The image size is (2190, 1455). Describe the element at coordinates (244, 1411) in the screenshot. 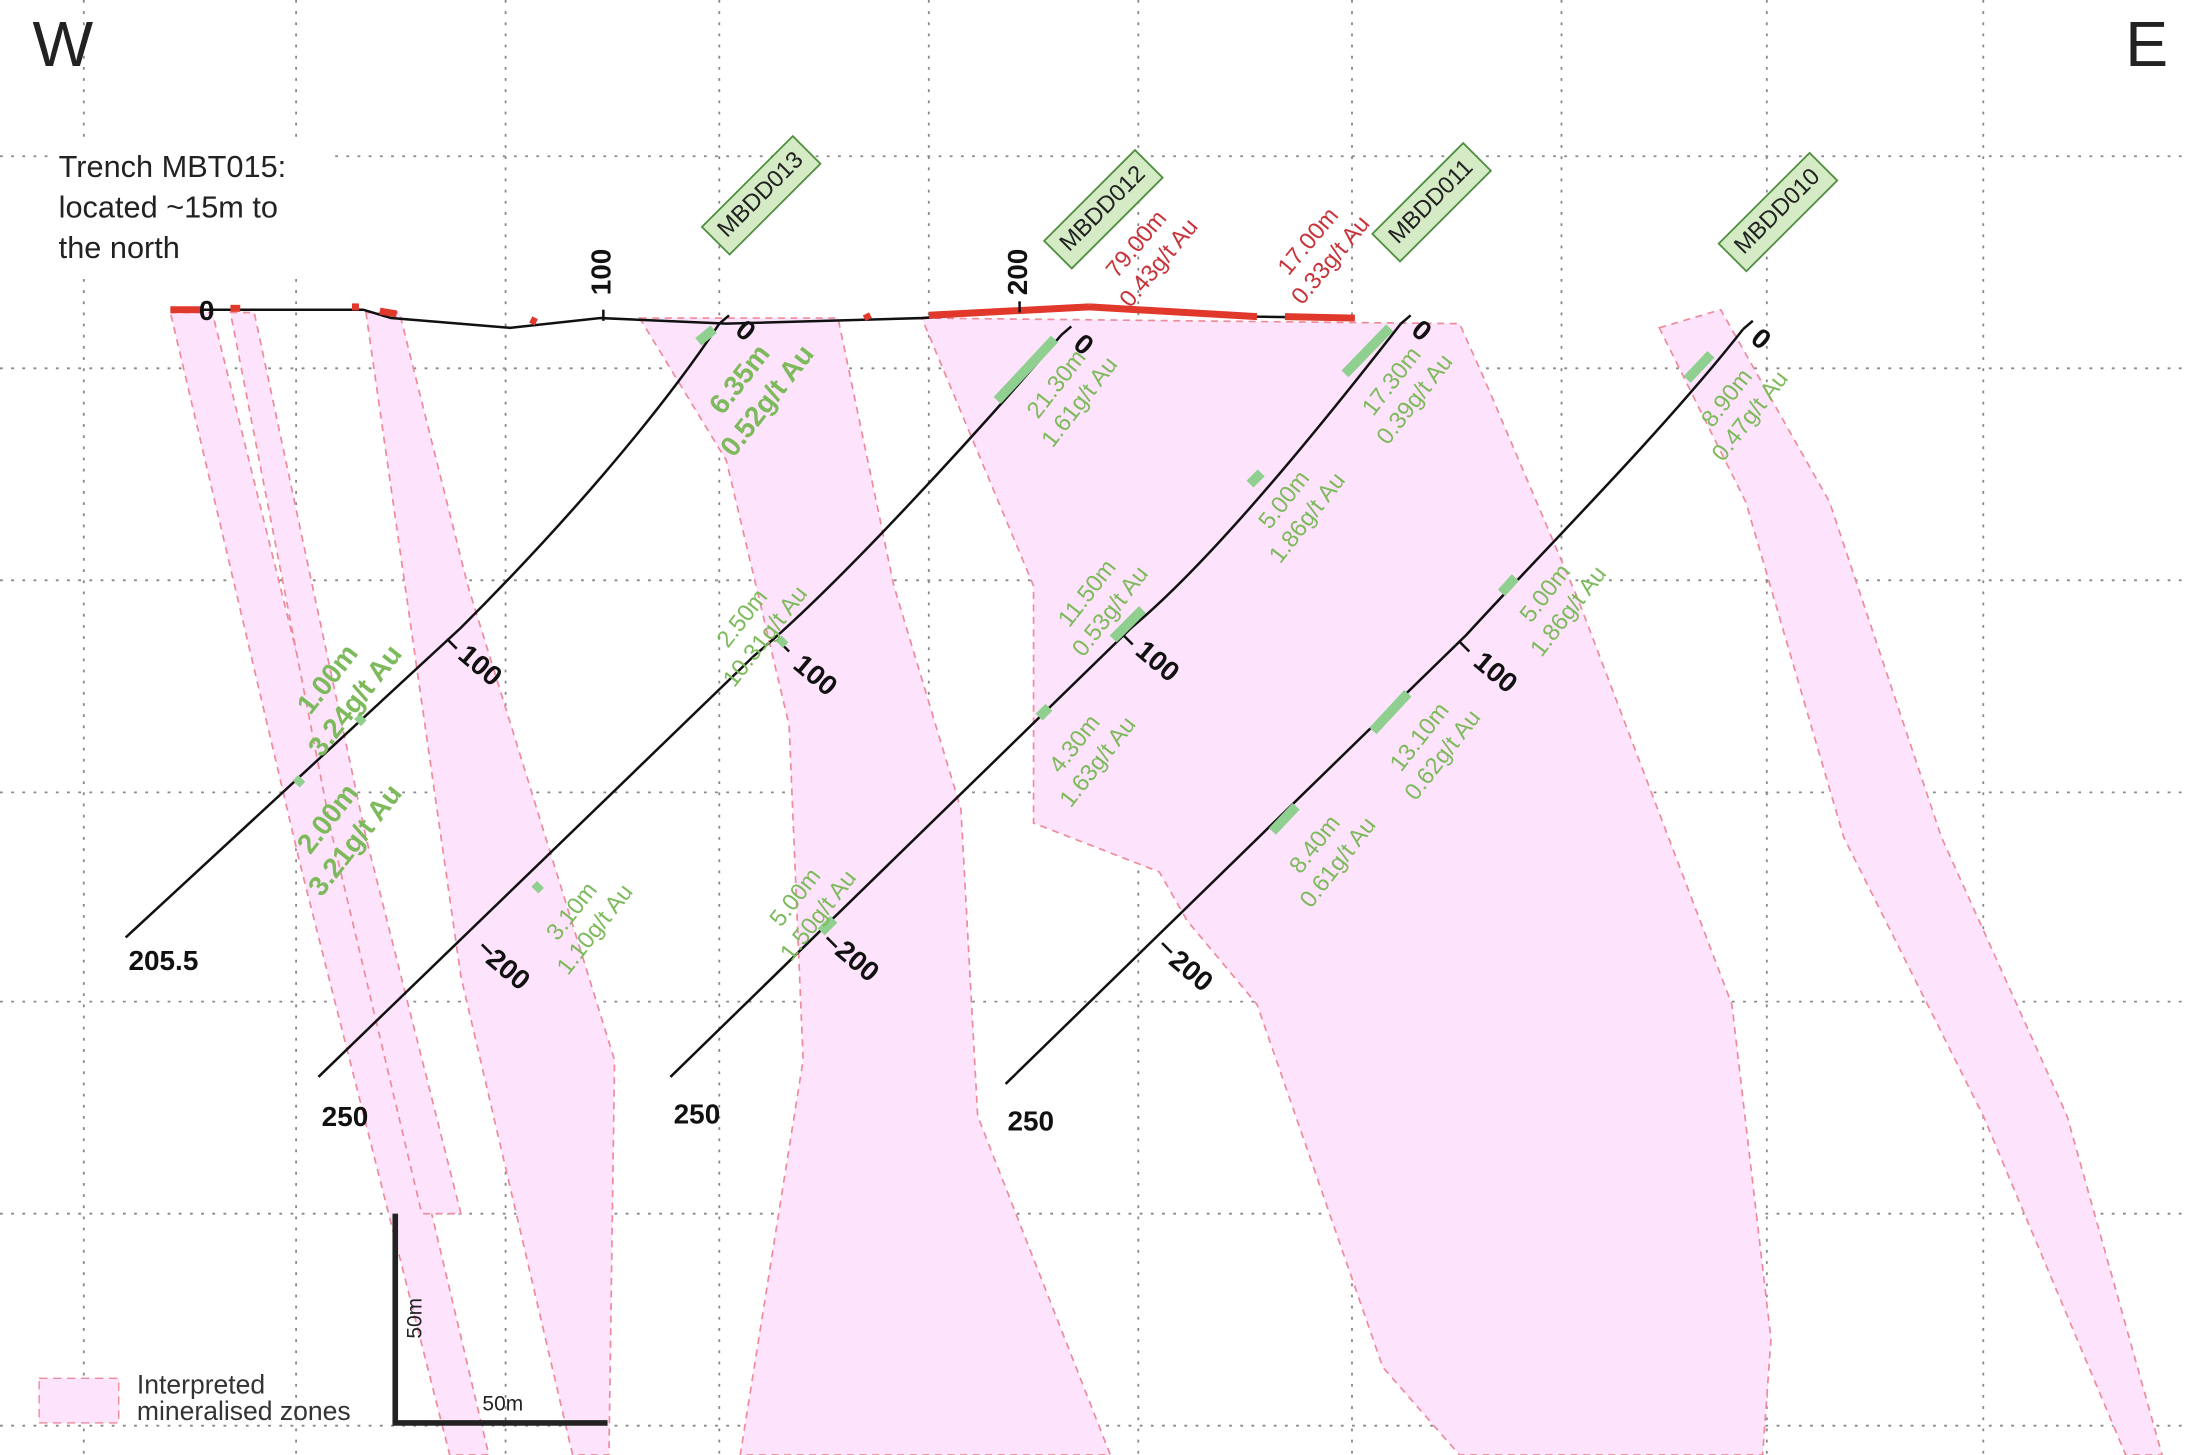

I see `legend-label: mineralised zones` at that location.